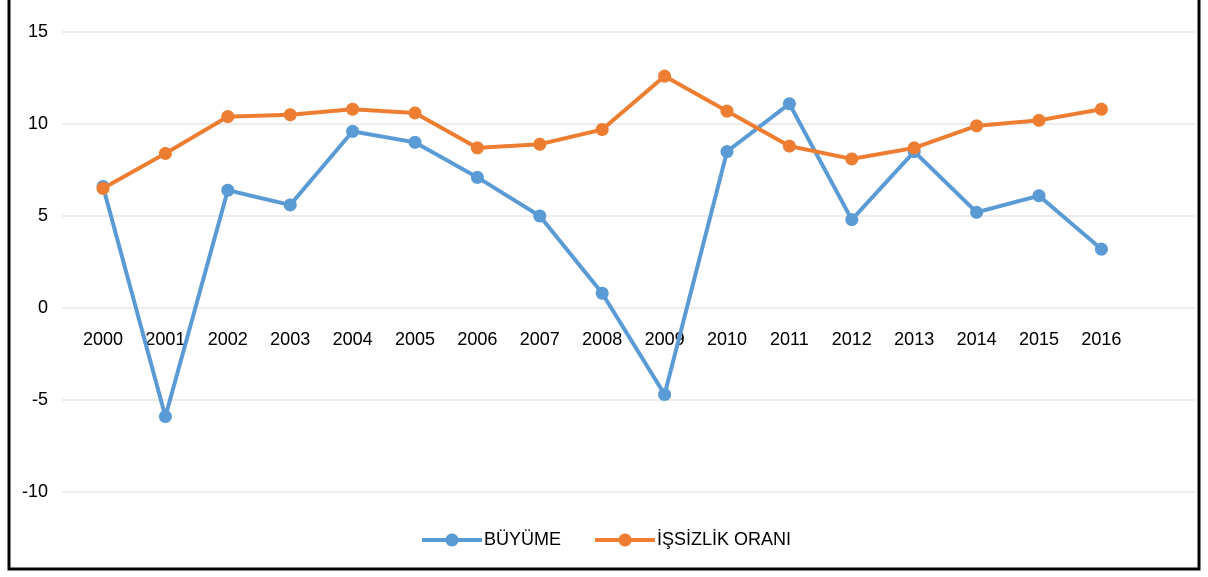 The image size is (1208, 577). What do you see at coordinates (290, 339) in the screenshot?
I see `x-tick-label: 2003` at bounding box center [290, 339].